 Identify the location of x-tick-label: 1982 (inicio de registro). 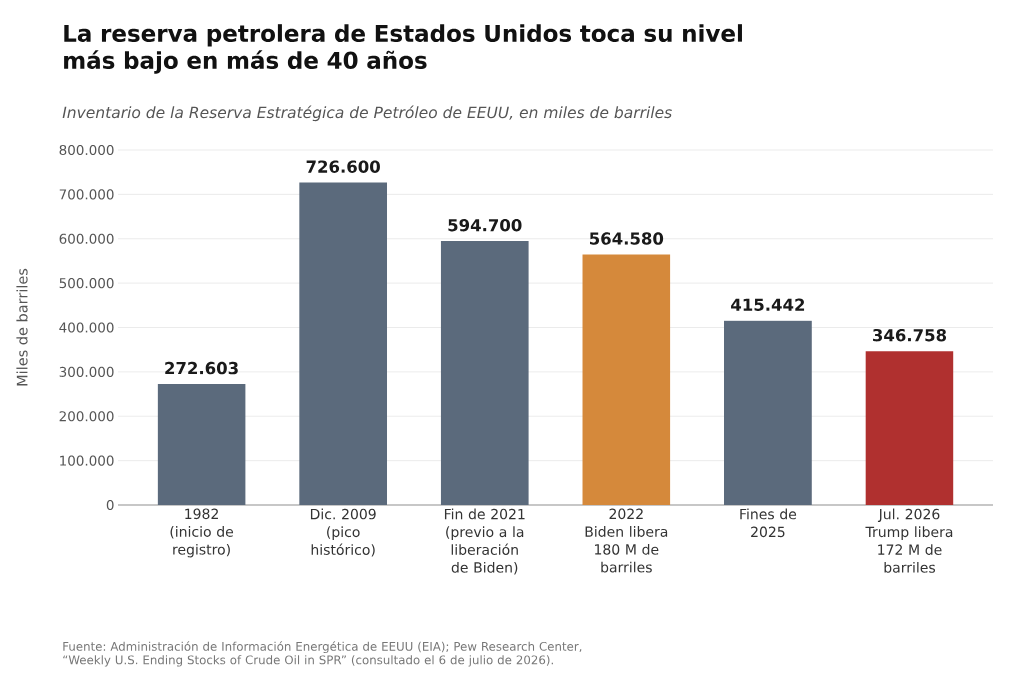
(202, 533).